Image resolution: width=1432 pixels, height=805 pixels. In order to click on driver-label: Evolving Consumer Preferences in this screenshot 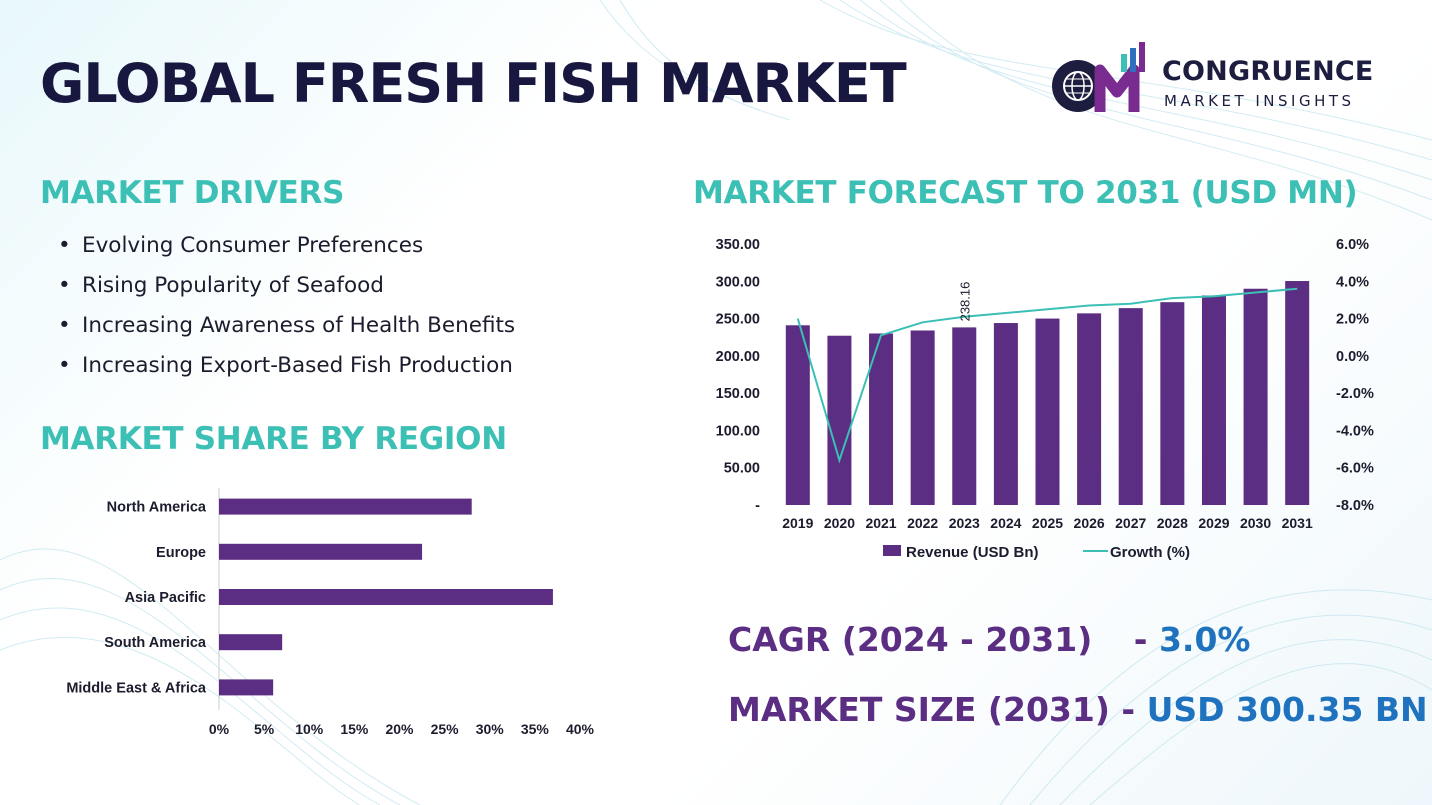, I will do `click(253, 245)`.